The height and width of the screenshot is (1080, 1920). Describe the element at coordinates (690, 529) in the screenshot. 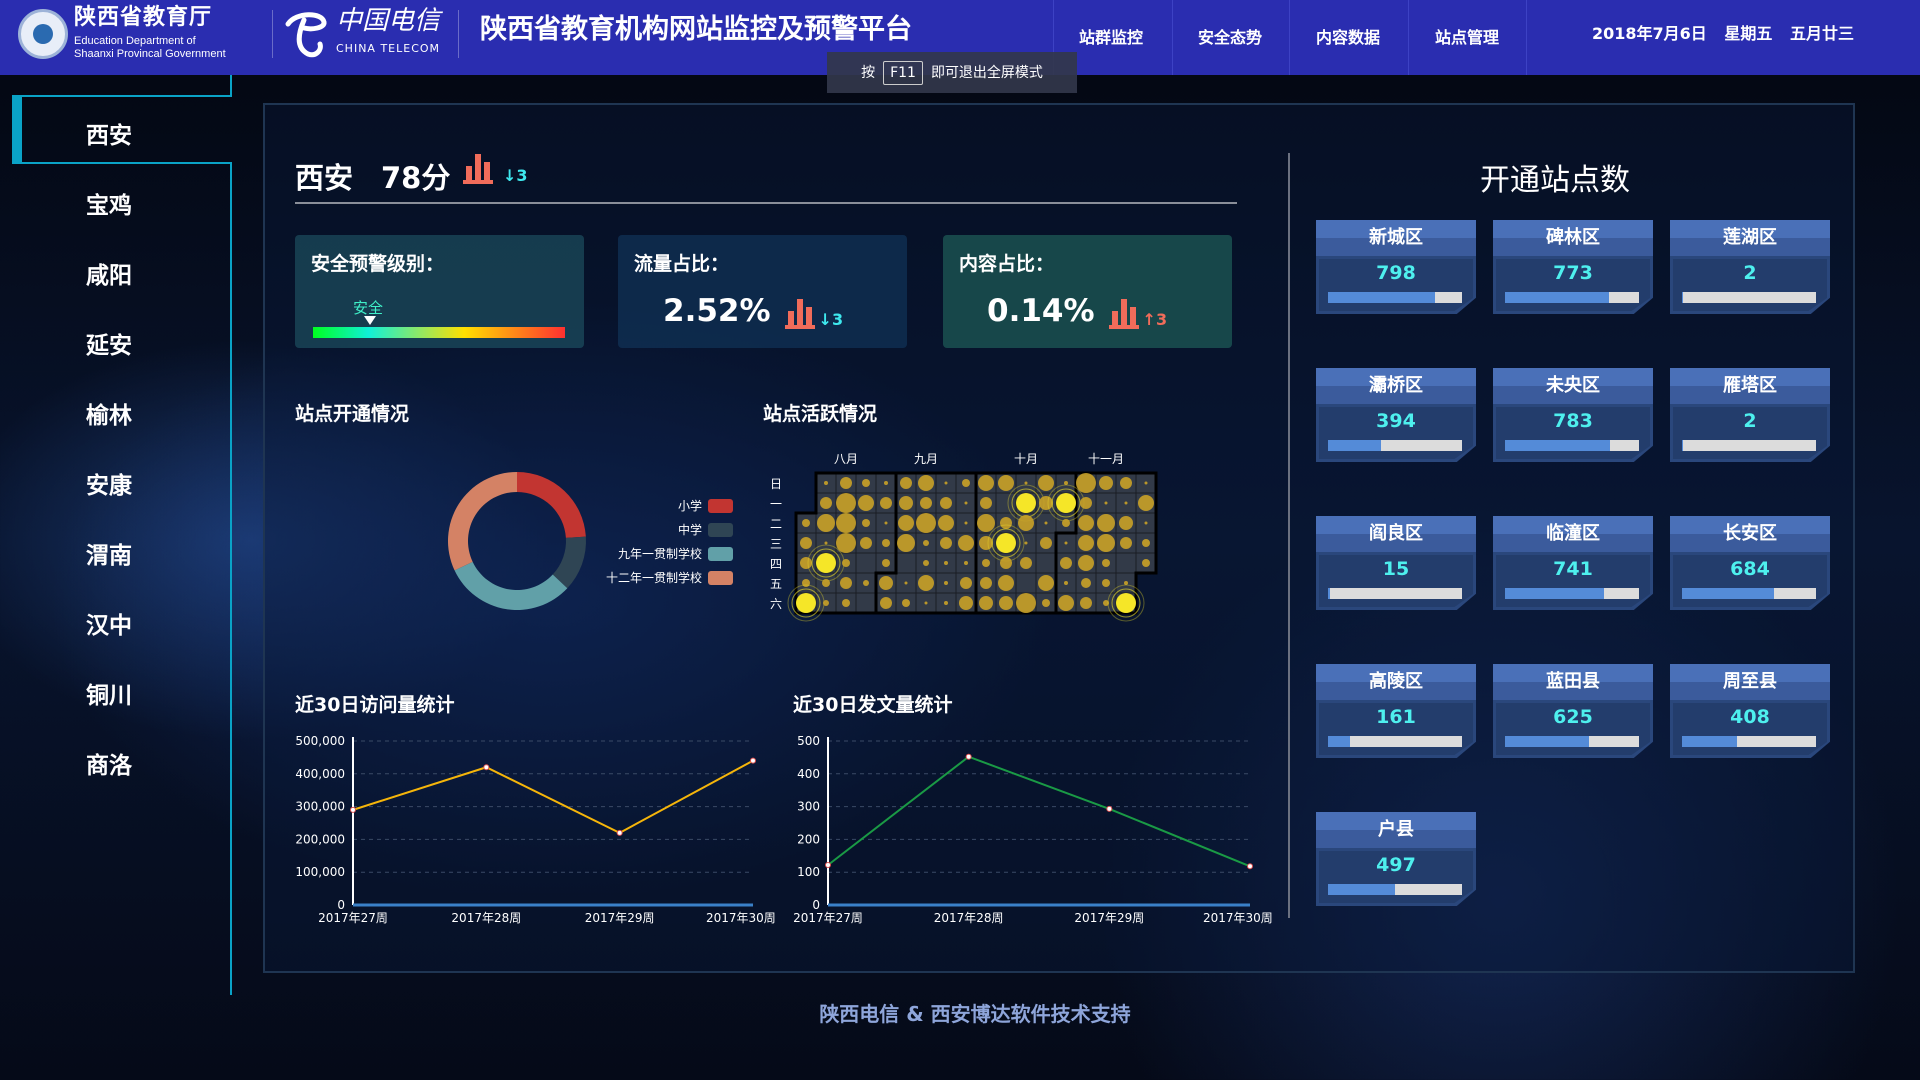

I see `legend-label: 中学` at that location.